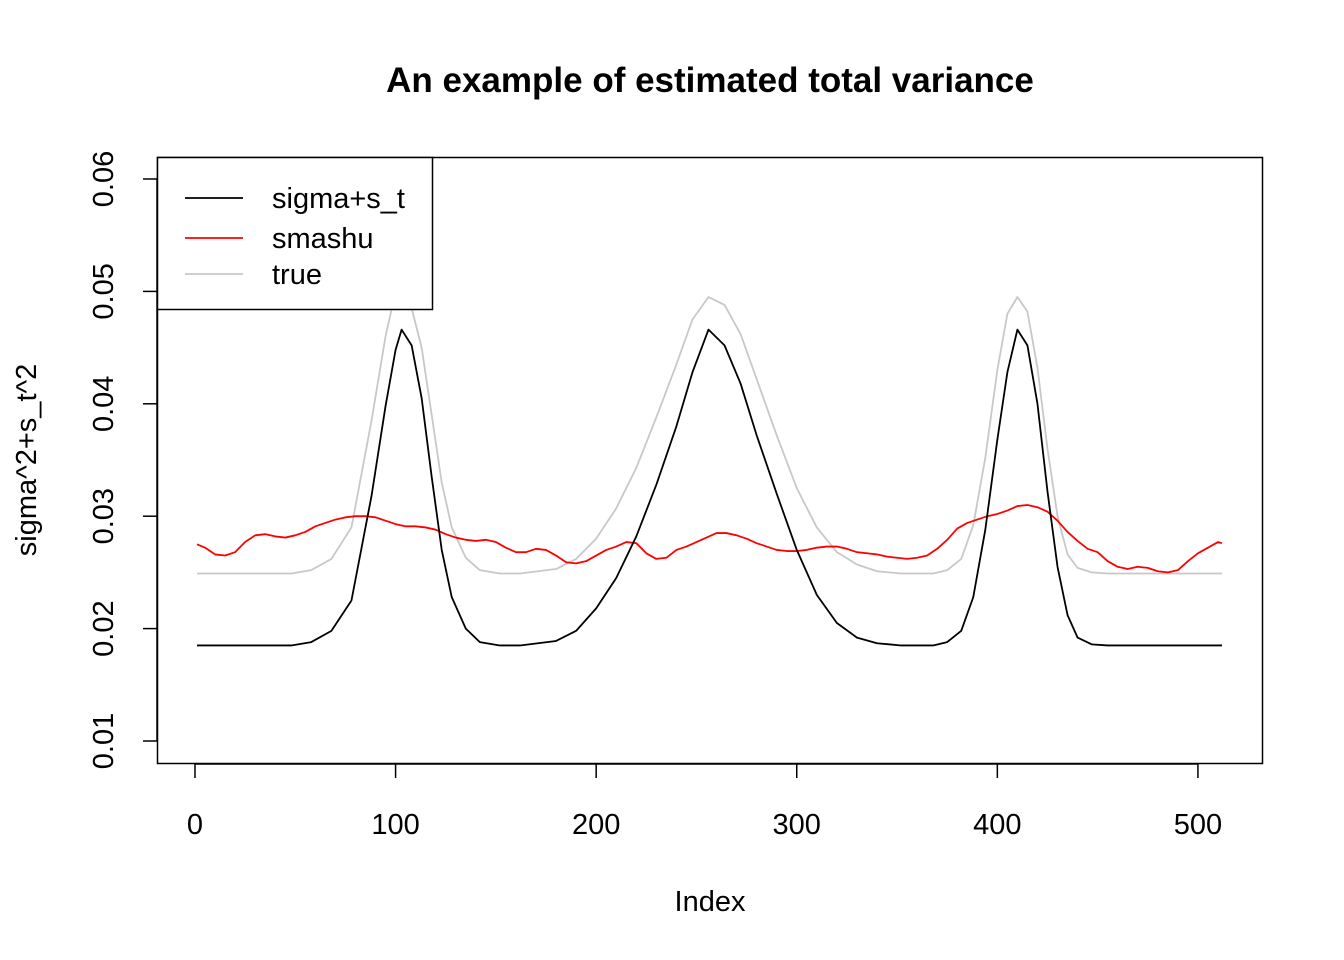  I want to click on x-tick-label: 200, so click(596, 825).